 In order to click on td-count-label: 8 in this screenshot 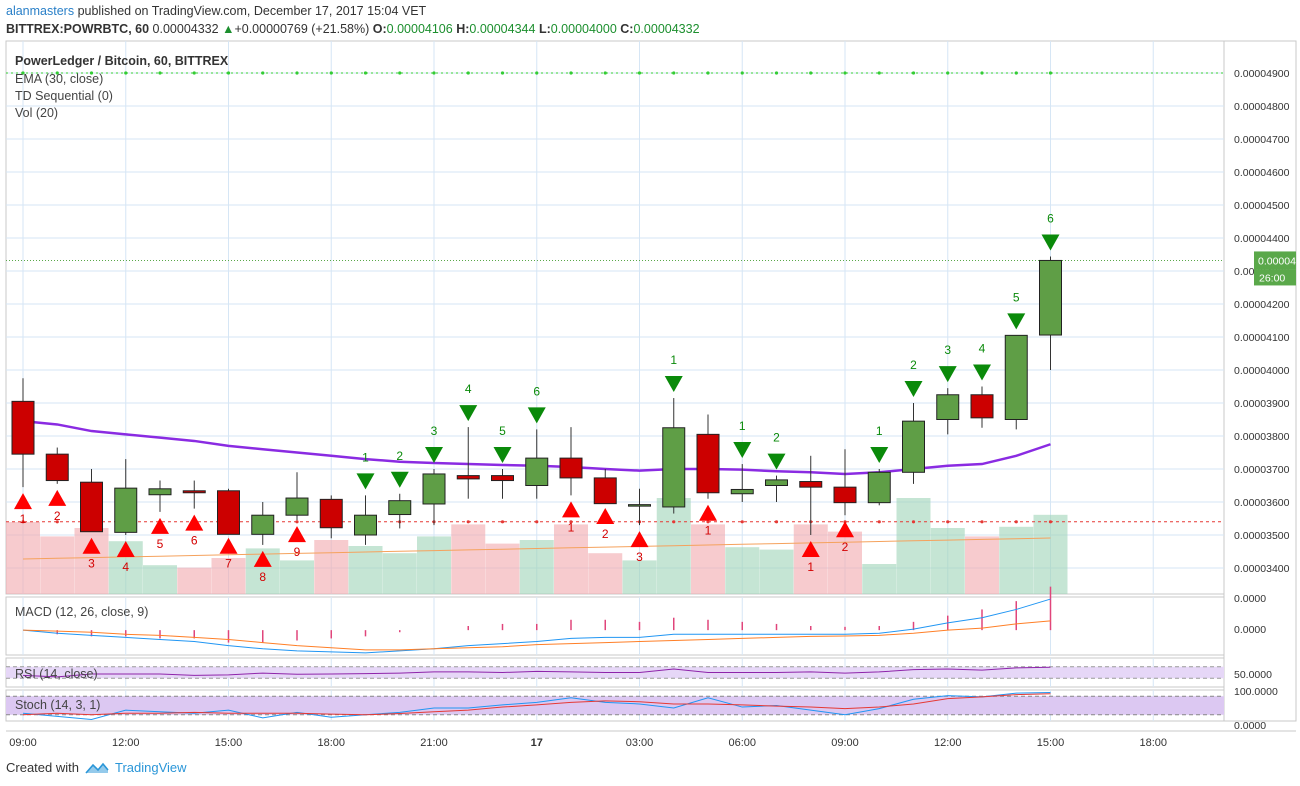, I will do `click(262, 577)`.